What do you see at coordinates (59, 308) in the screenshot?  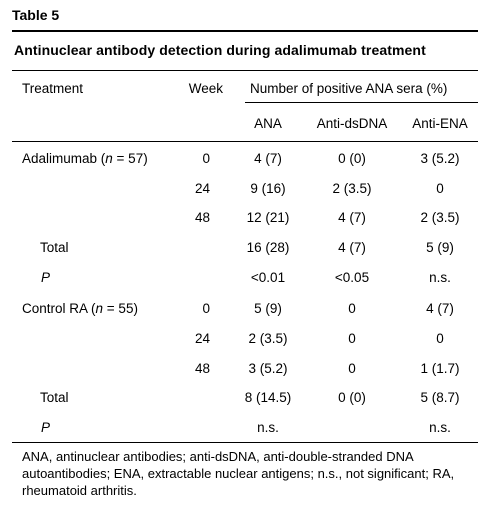 I see `group-name-prefix: Control RA (` at bounding box center [59, 308].